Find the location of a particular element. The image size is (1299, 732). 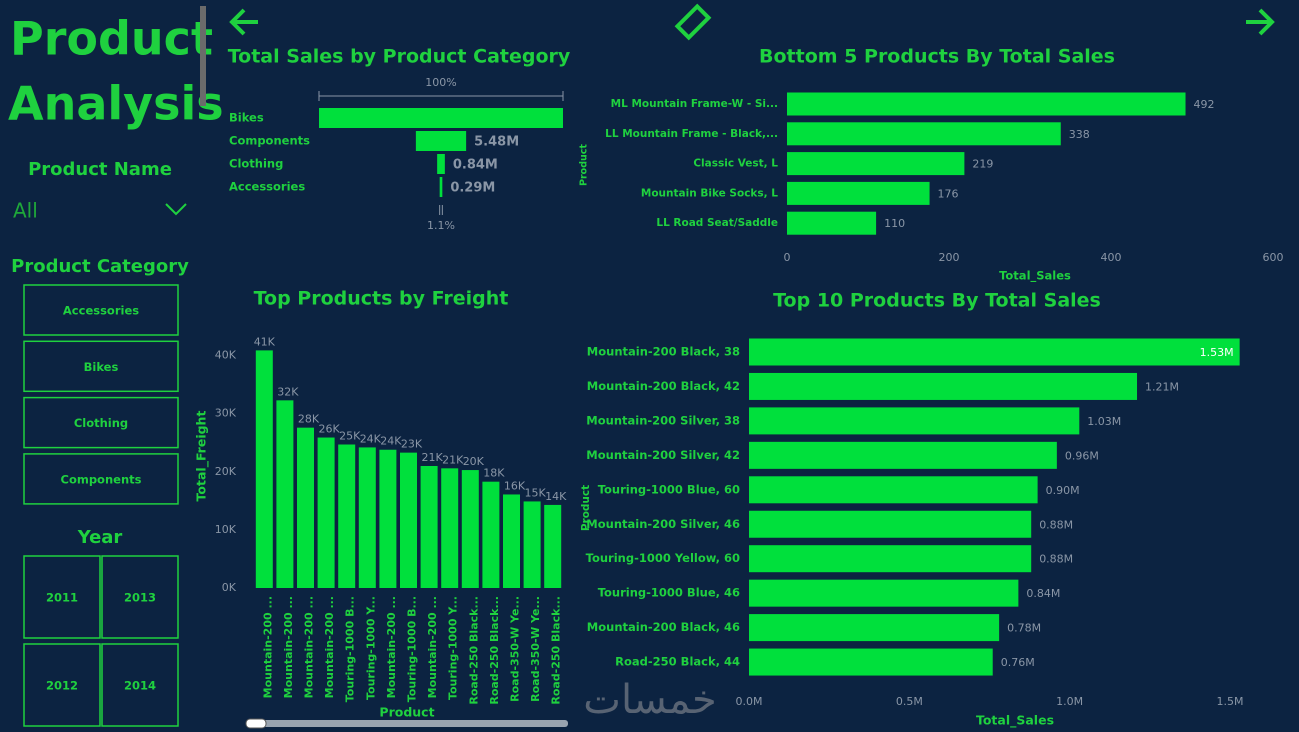

y-tick-label: 30K is located at coordinates (226, 413).